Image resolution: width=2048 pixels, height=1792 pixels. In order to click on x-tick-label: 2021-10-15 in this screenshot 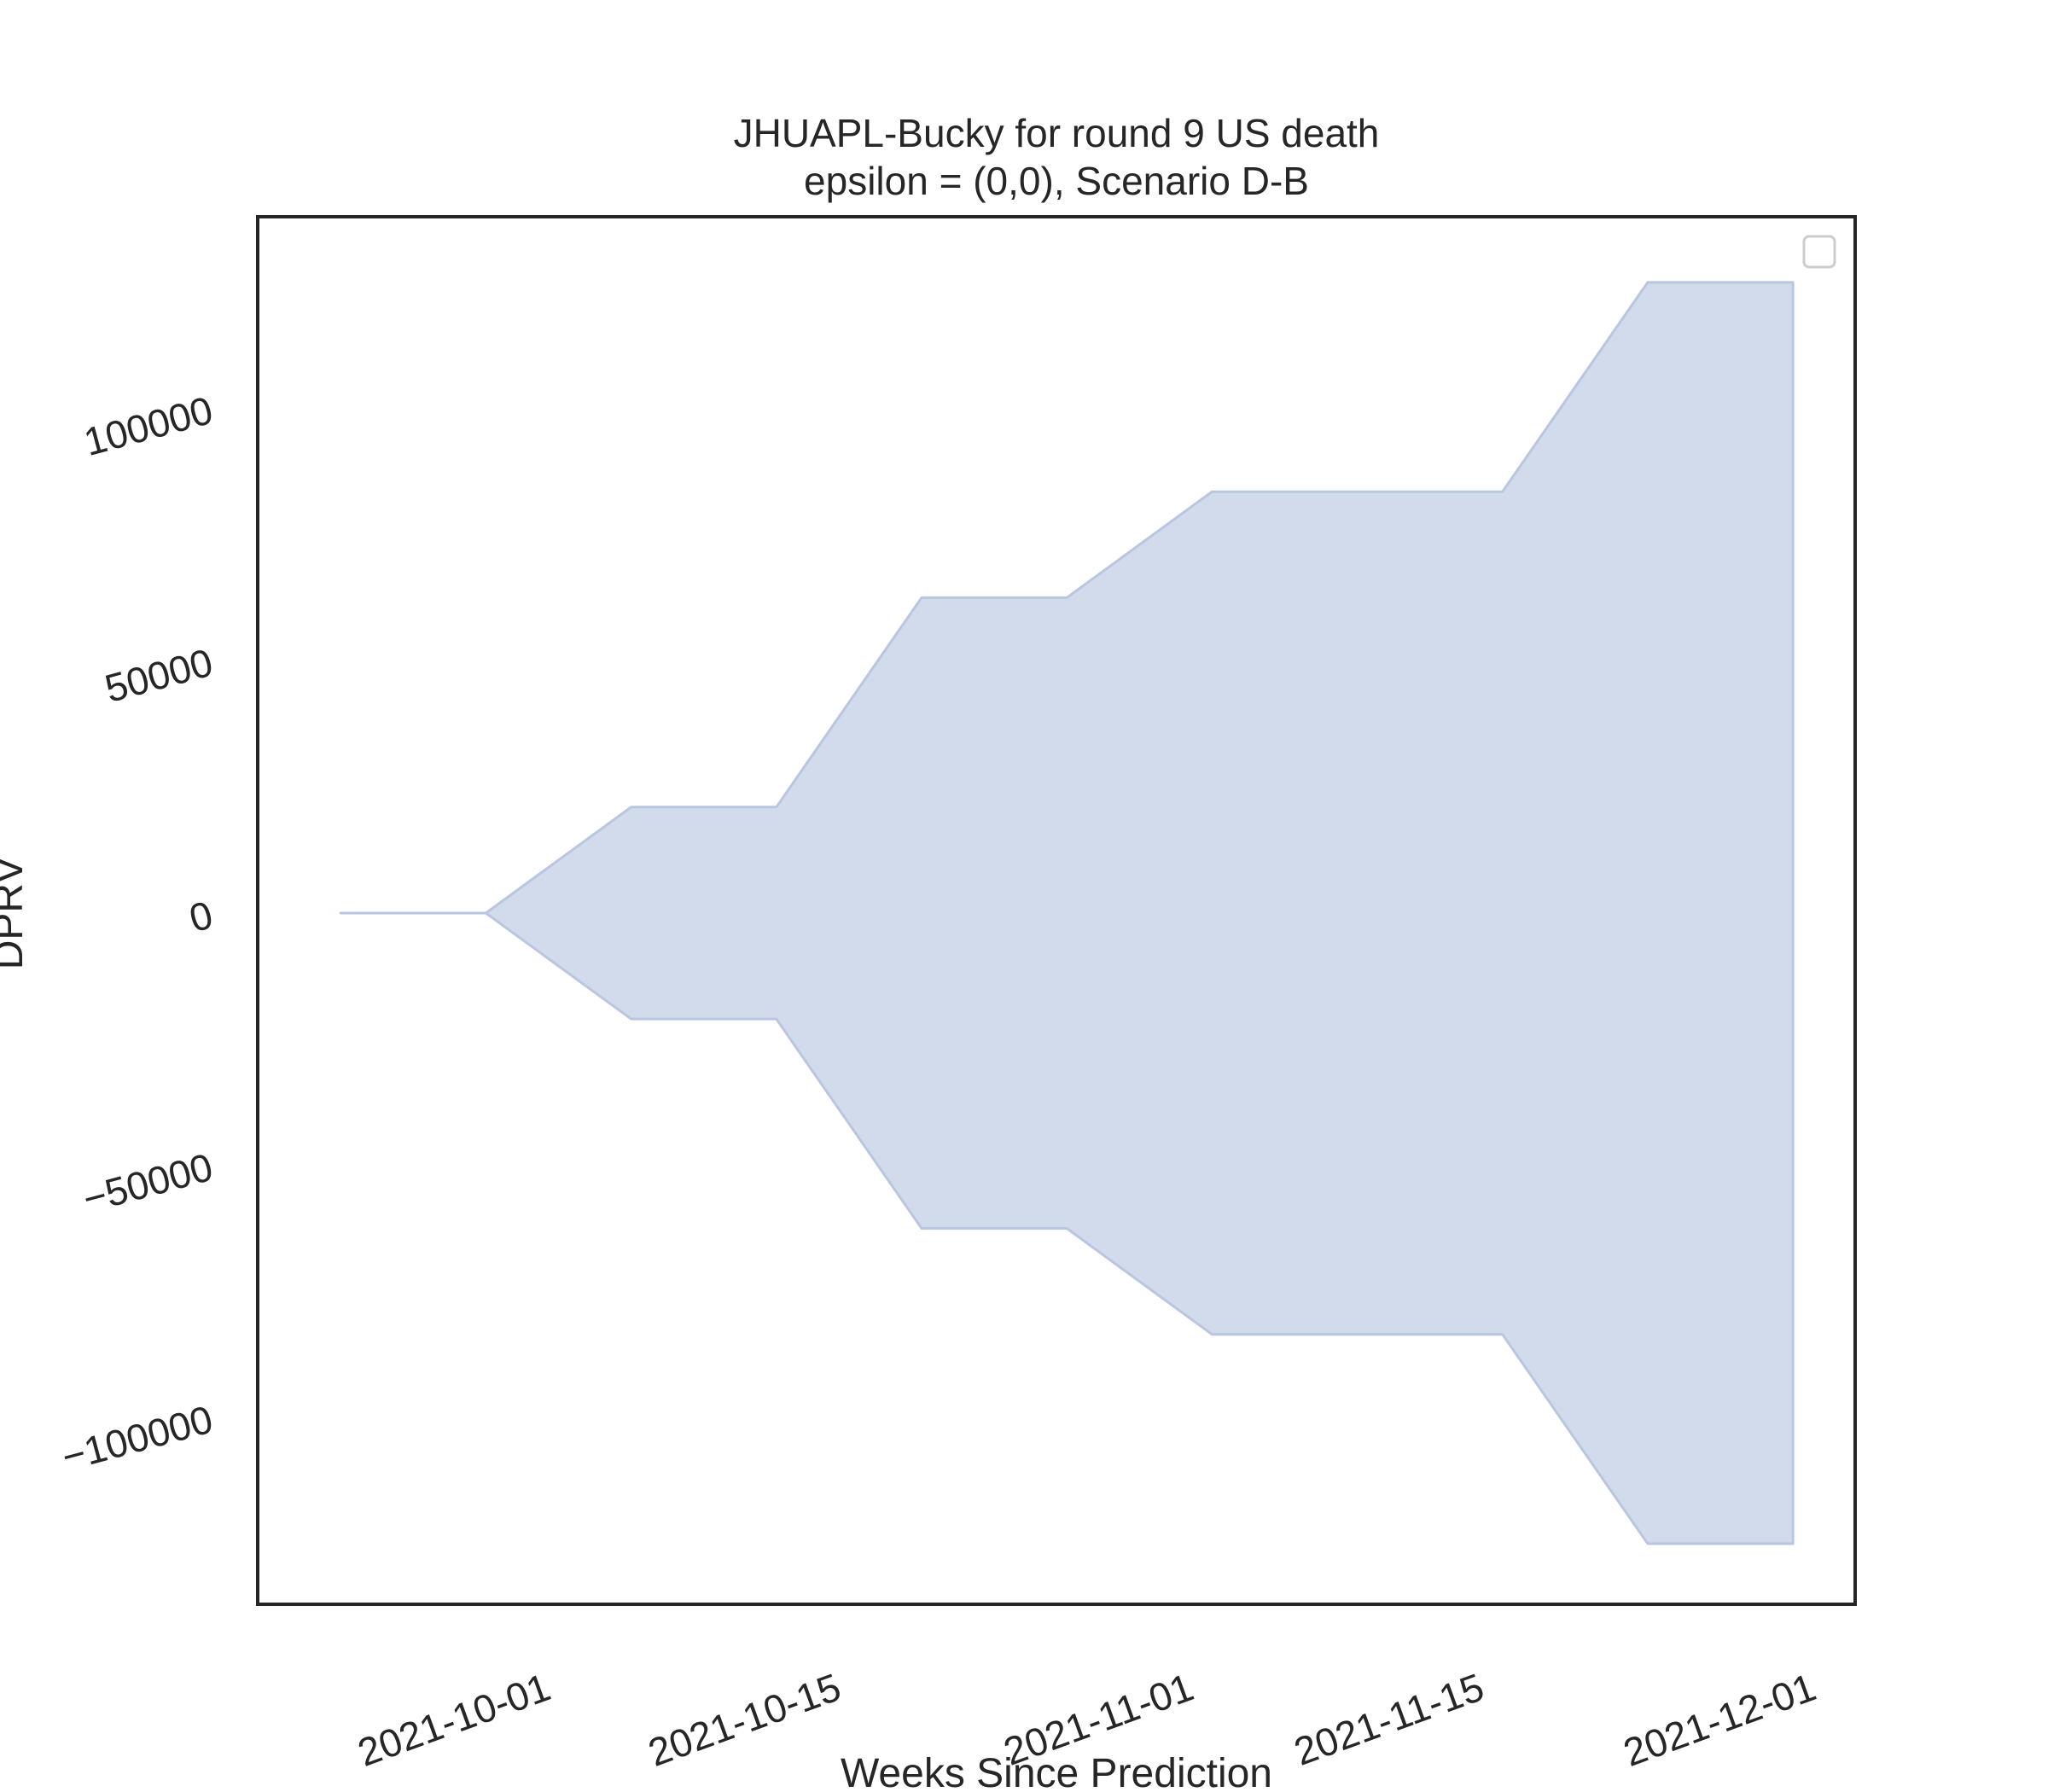, I will do `click(745, 1720)`.